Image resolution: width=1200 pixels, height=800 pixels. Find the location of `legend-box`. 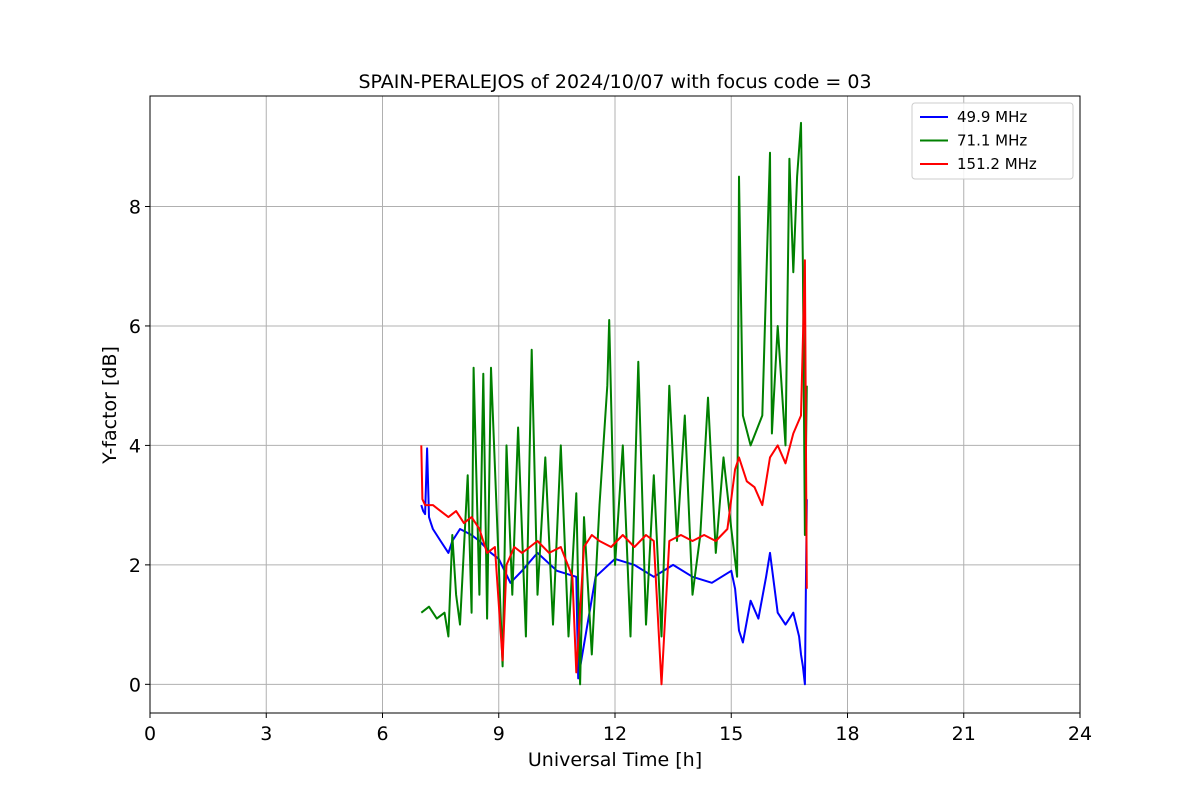

legend-box is located at coordinates (992, 141).